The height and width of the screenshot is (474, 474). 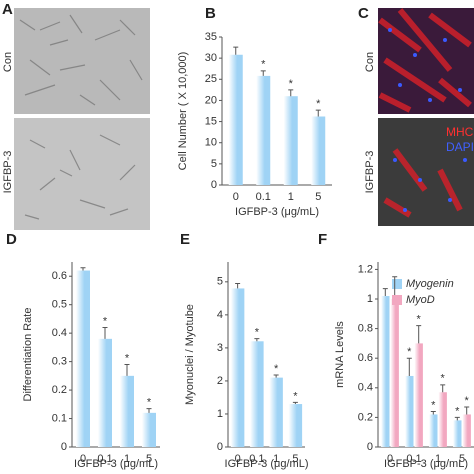 I want to click on legend-label: MyoD, so click(x=420, y=300).